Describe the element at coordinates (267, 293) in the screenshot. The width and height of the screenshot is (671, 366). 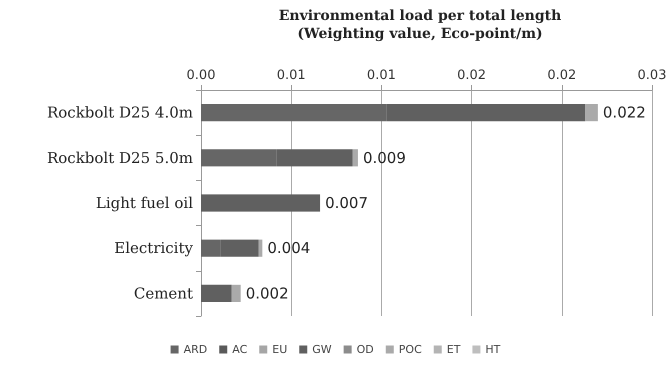
I see `total-label: 0.002` at that location.